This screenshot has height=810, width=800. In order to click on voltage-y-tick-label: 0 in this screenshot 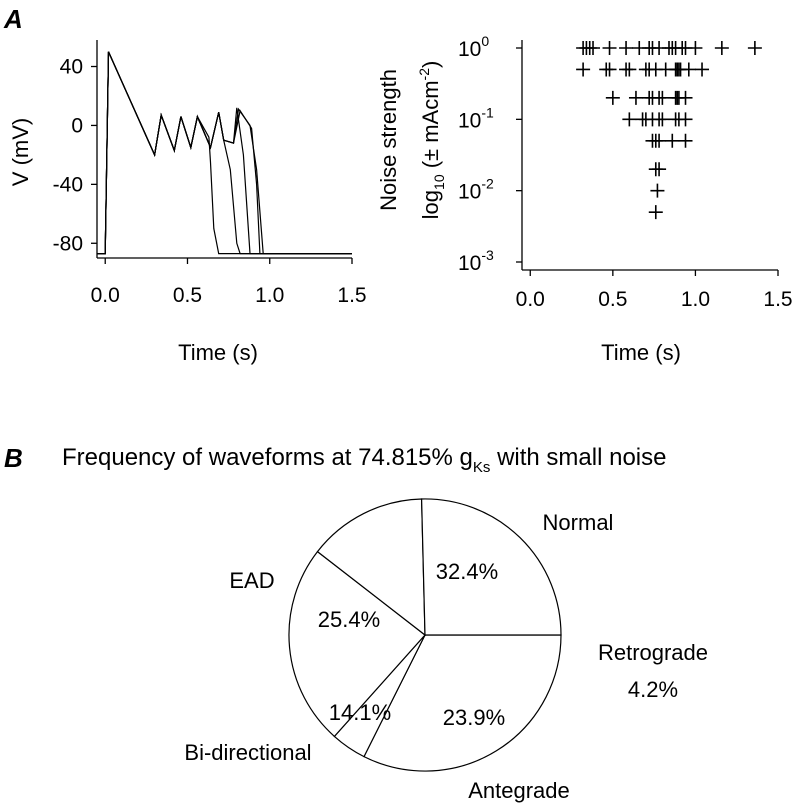, I will do `click(77, 125)`.